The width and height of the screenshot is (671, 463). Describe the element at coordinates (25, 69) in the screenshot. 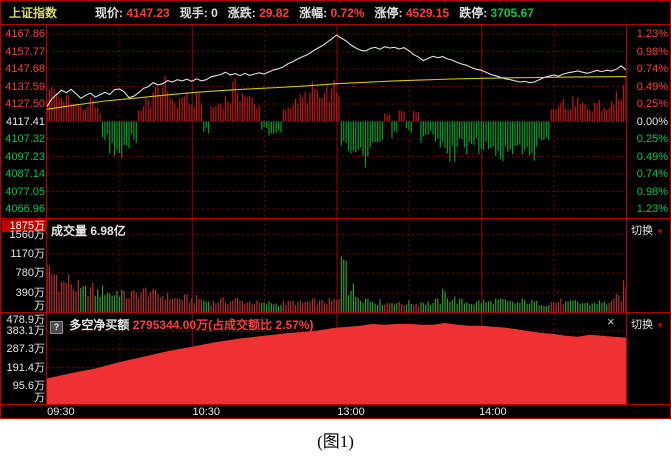

I see `axis-tick-label: 4147.68` at that location.